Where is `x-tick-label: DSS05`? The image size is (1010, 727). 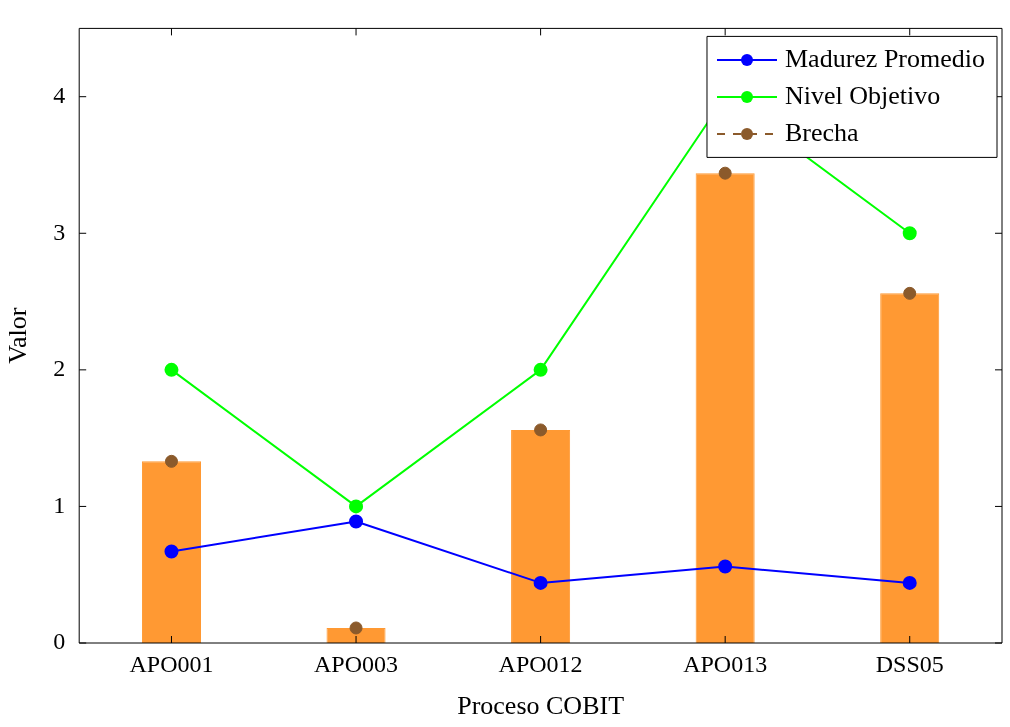
x-tick-label: DSS05 is located at coordinates (909, 663).